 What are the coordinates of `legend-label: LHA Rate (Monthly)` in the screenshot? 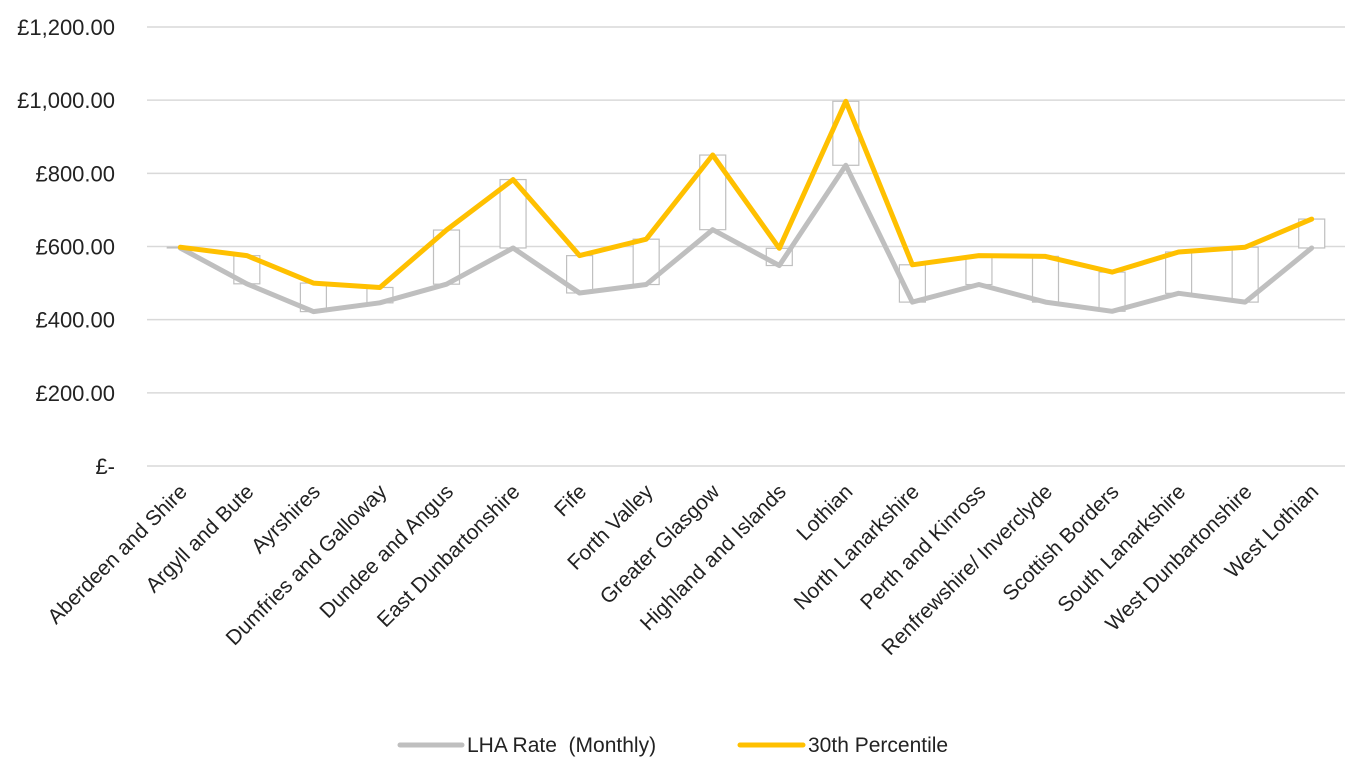 It's located at (561, 745).